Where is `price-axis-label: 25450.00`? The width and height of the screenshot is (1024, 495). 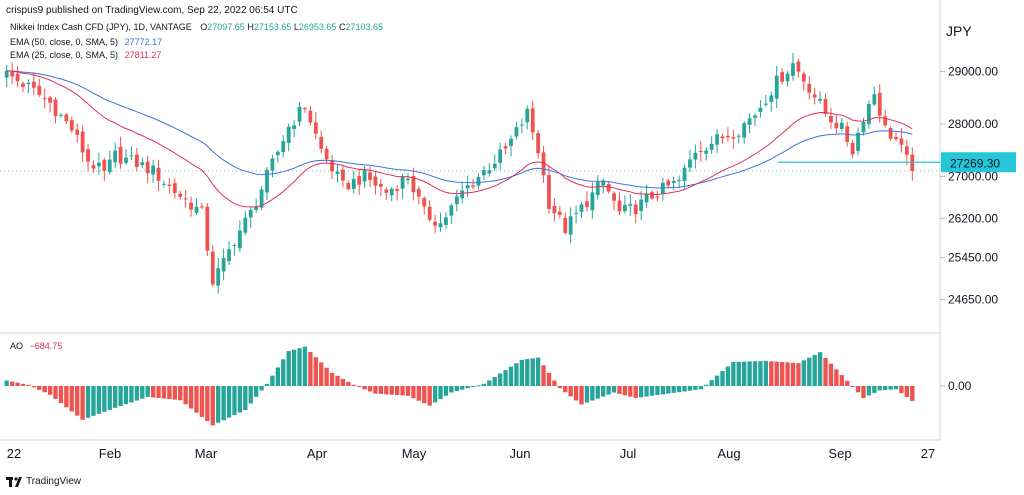
price-axis-label: 25450.00 is located at coordinates (973, 258).